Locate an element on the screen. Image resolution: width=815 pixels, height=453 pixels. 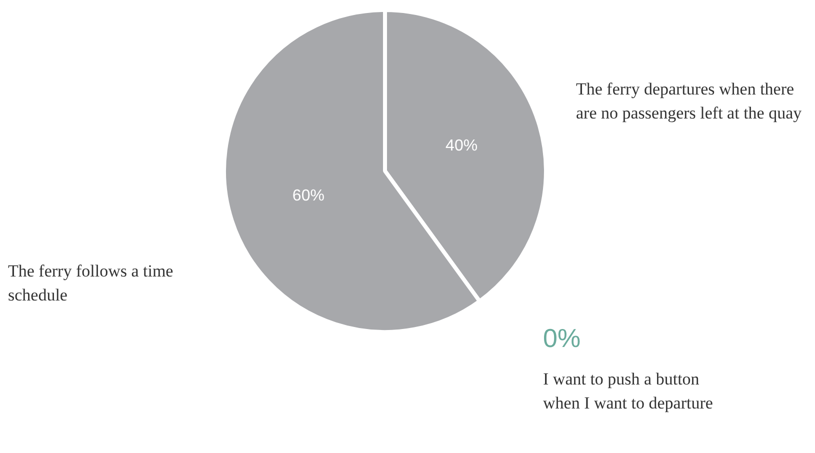
text: 0% is located at coordinates (562, 338).